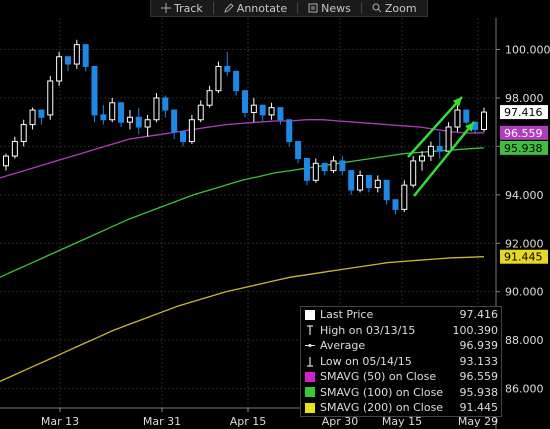 The image size is (550, 429). What do you see at coordinates (479, 377) in the screenshot?
I see `legend-value: 96.559` at bounding box center [479, 377].